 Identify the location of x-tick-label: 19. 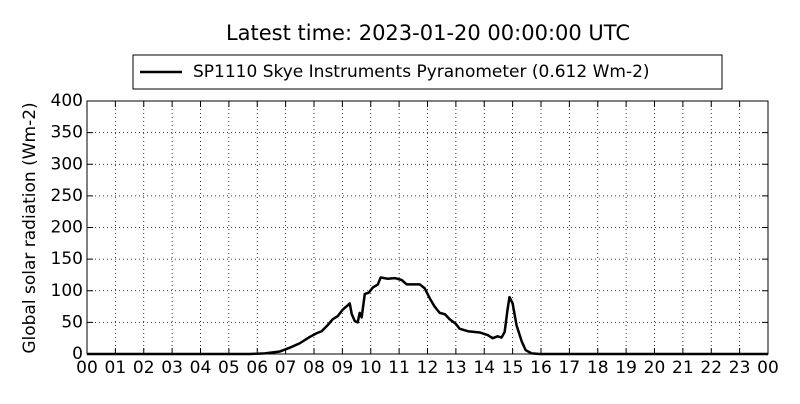
(626, 368).